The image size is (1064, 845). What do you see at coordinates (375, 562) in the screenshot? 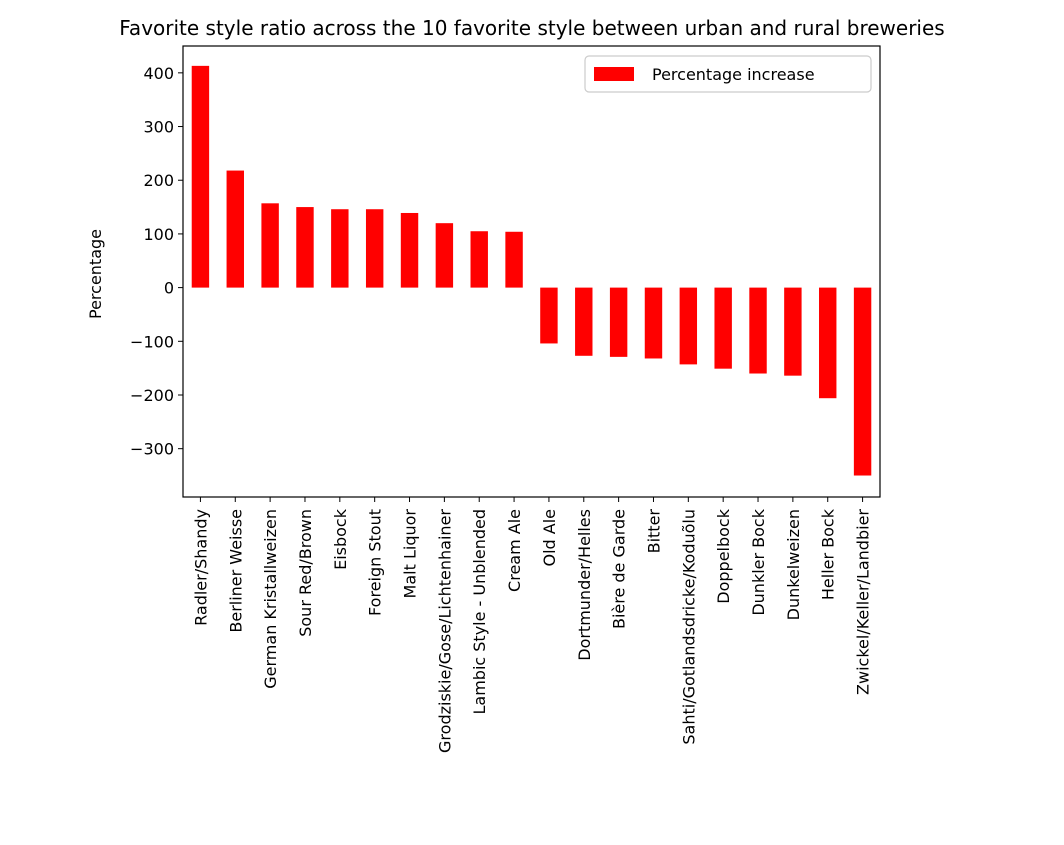
I see `x-tick-label: Foreign Stout` at bounding box center [375, 562].